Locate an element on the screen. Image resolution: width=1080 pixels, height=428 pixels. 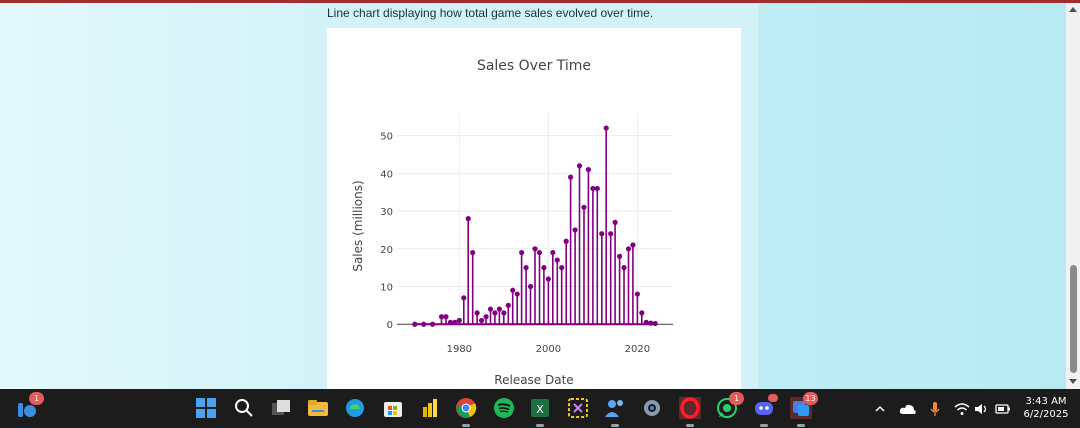
microphone-icon is located at coordinates (935, 409).